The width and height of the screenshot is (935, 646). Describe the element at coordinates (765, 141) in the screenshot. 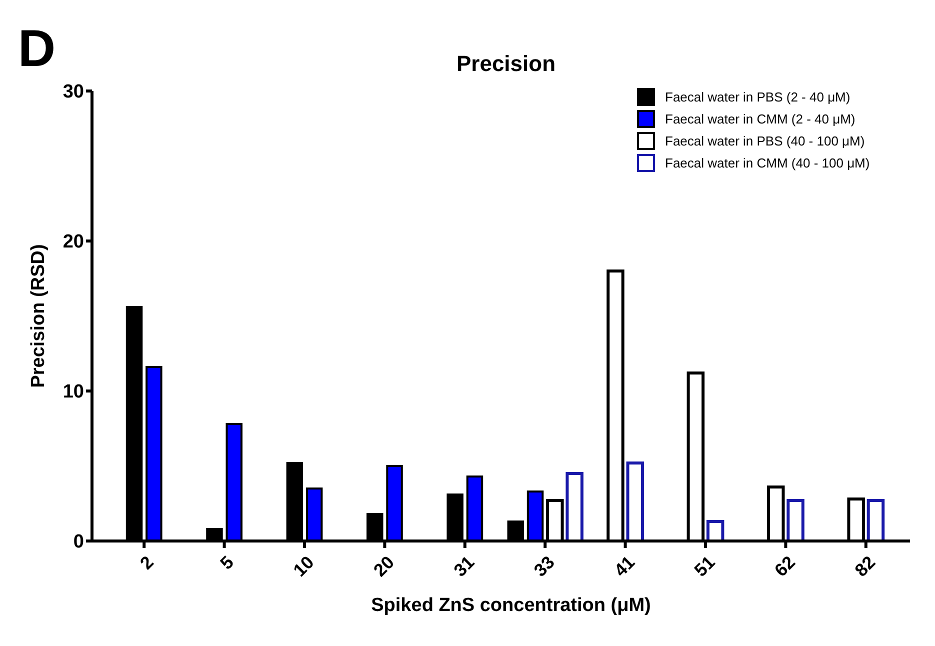

I see `legend-label: Faecal water in PBS (40 - 100 μM)` at that location.